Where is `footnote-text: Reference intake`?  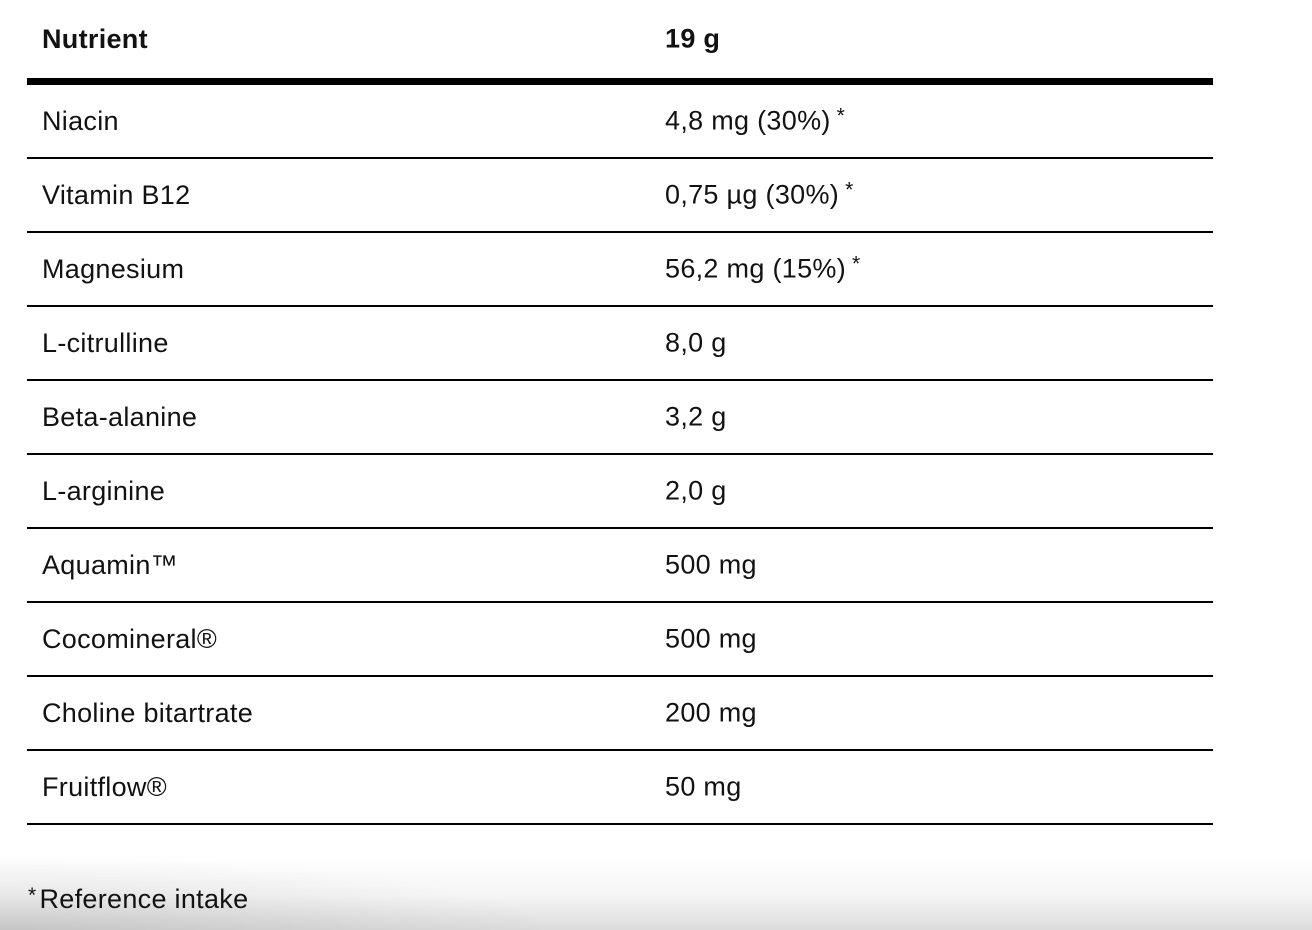
footnote-text: Reference intake is located at coordinates (144, 899).